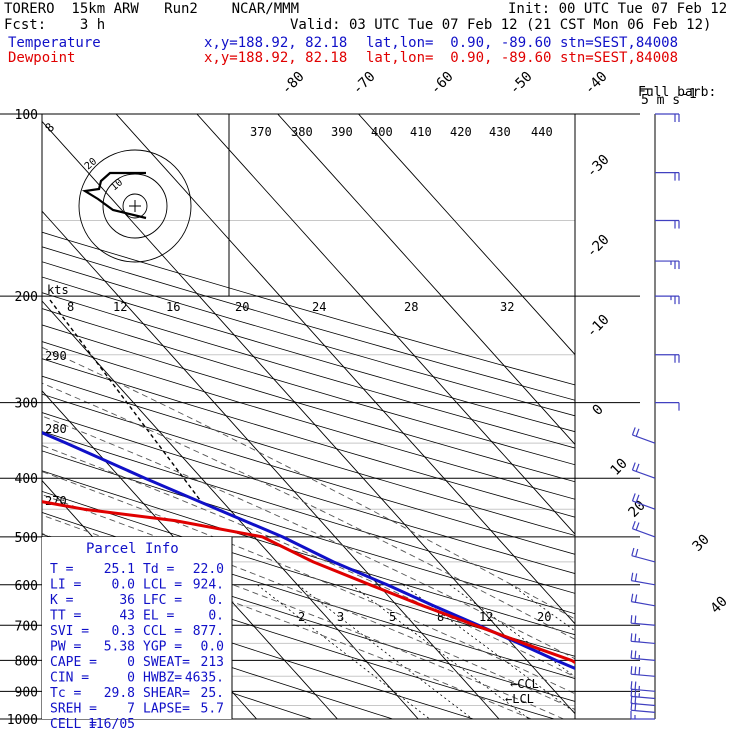  What do you see at coordinates (655, 416) in the screenshot?
I see `wind-barbs` at bounding box center [655, 416].